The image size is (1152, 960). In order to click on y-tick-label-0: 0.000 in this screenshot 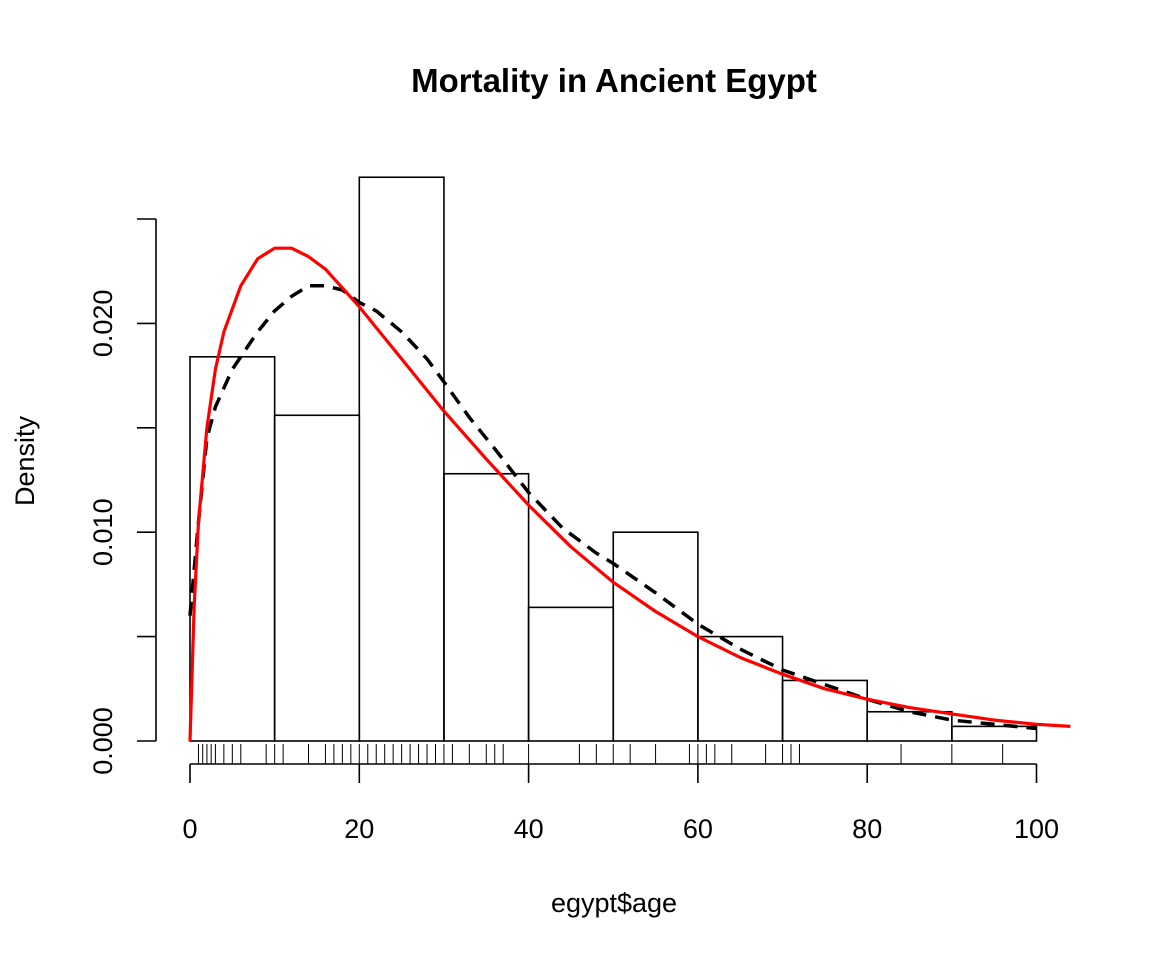, I will do `click(103, 741)`.